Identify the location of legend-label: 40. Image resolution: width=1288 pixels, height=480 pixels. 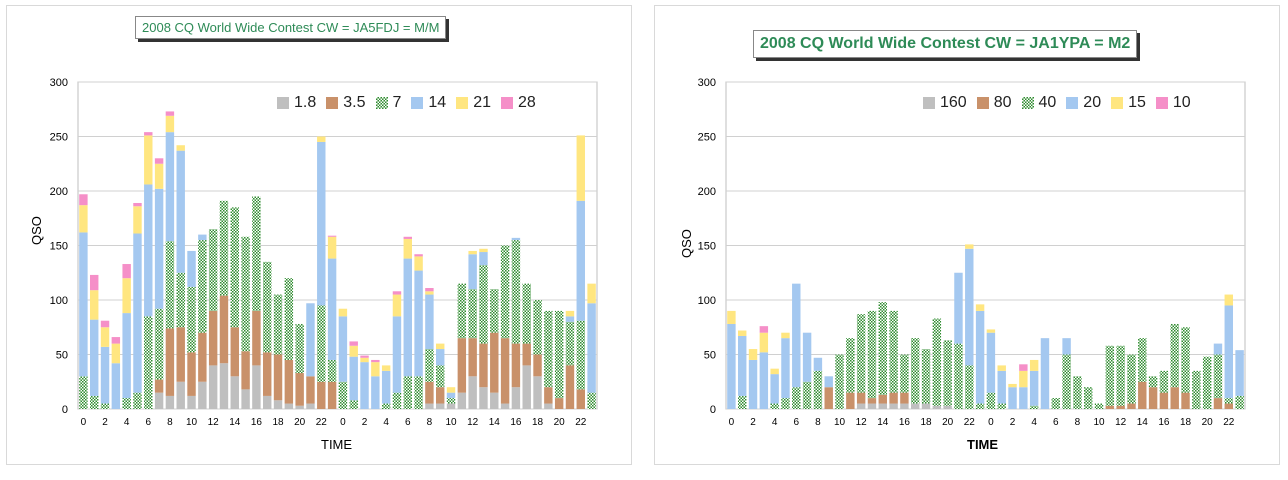
(1047, 102).